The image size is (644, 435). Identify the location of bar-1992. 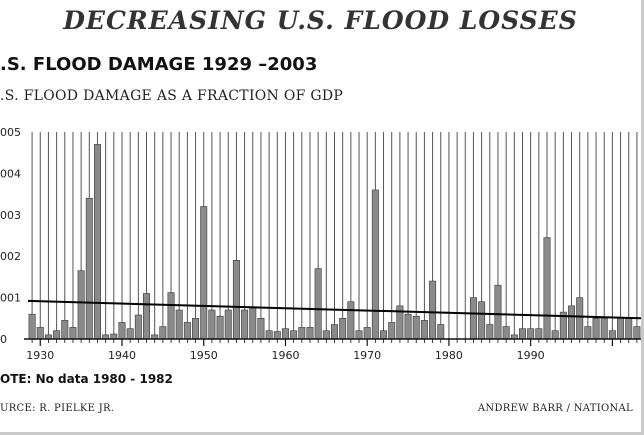
(547, 288).